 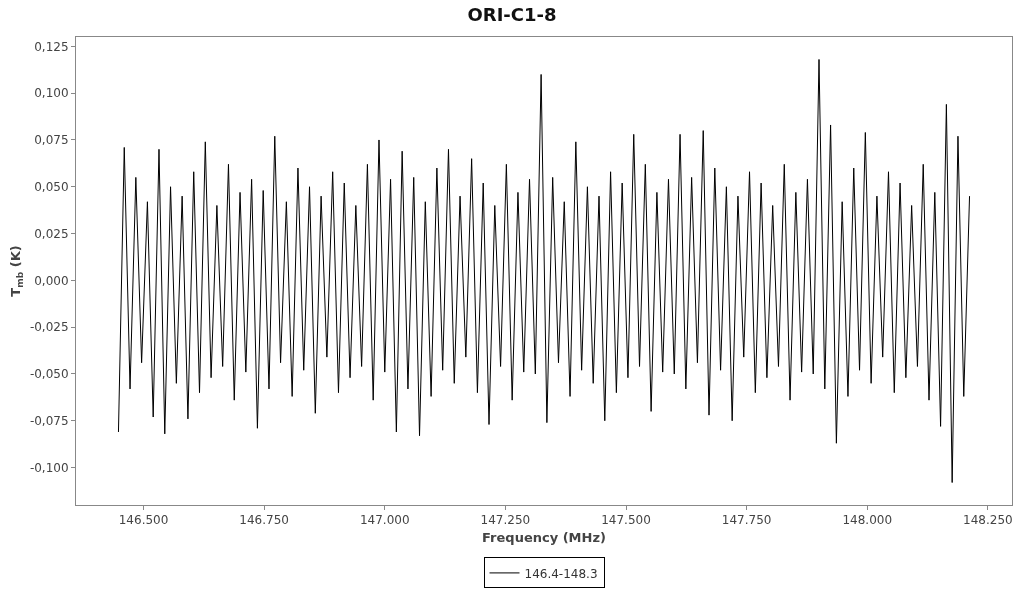 What do you see at coordinates (51, 93) in the screenshot?
I see `y-tick-label: 0,100` at bounding box center [51, 93].